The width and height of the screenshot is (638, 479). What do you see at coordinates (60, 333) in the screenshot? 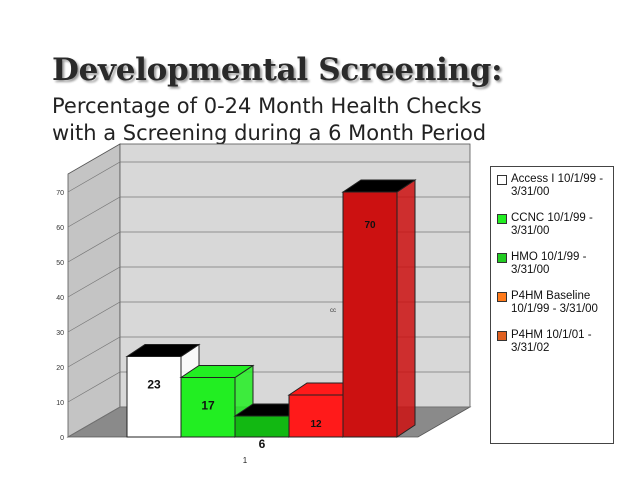
I see `y-tick-label-30: 30` at bounding box center [60, 333].